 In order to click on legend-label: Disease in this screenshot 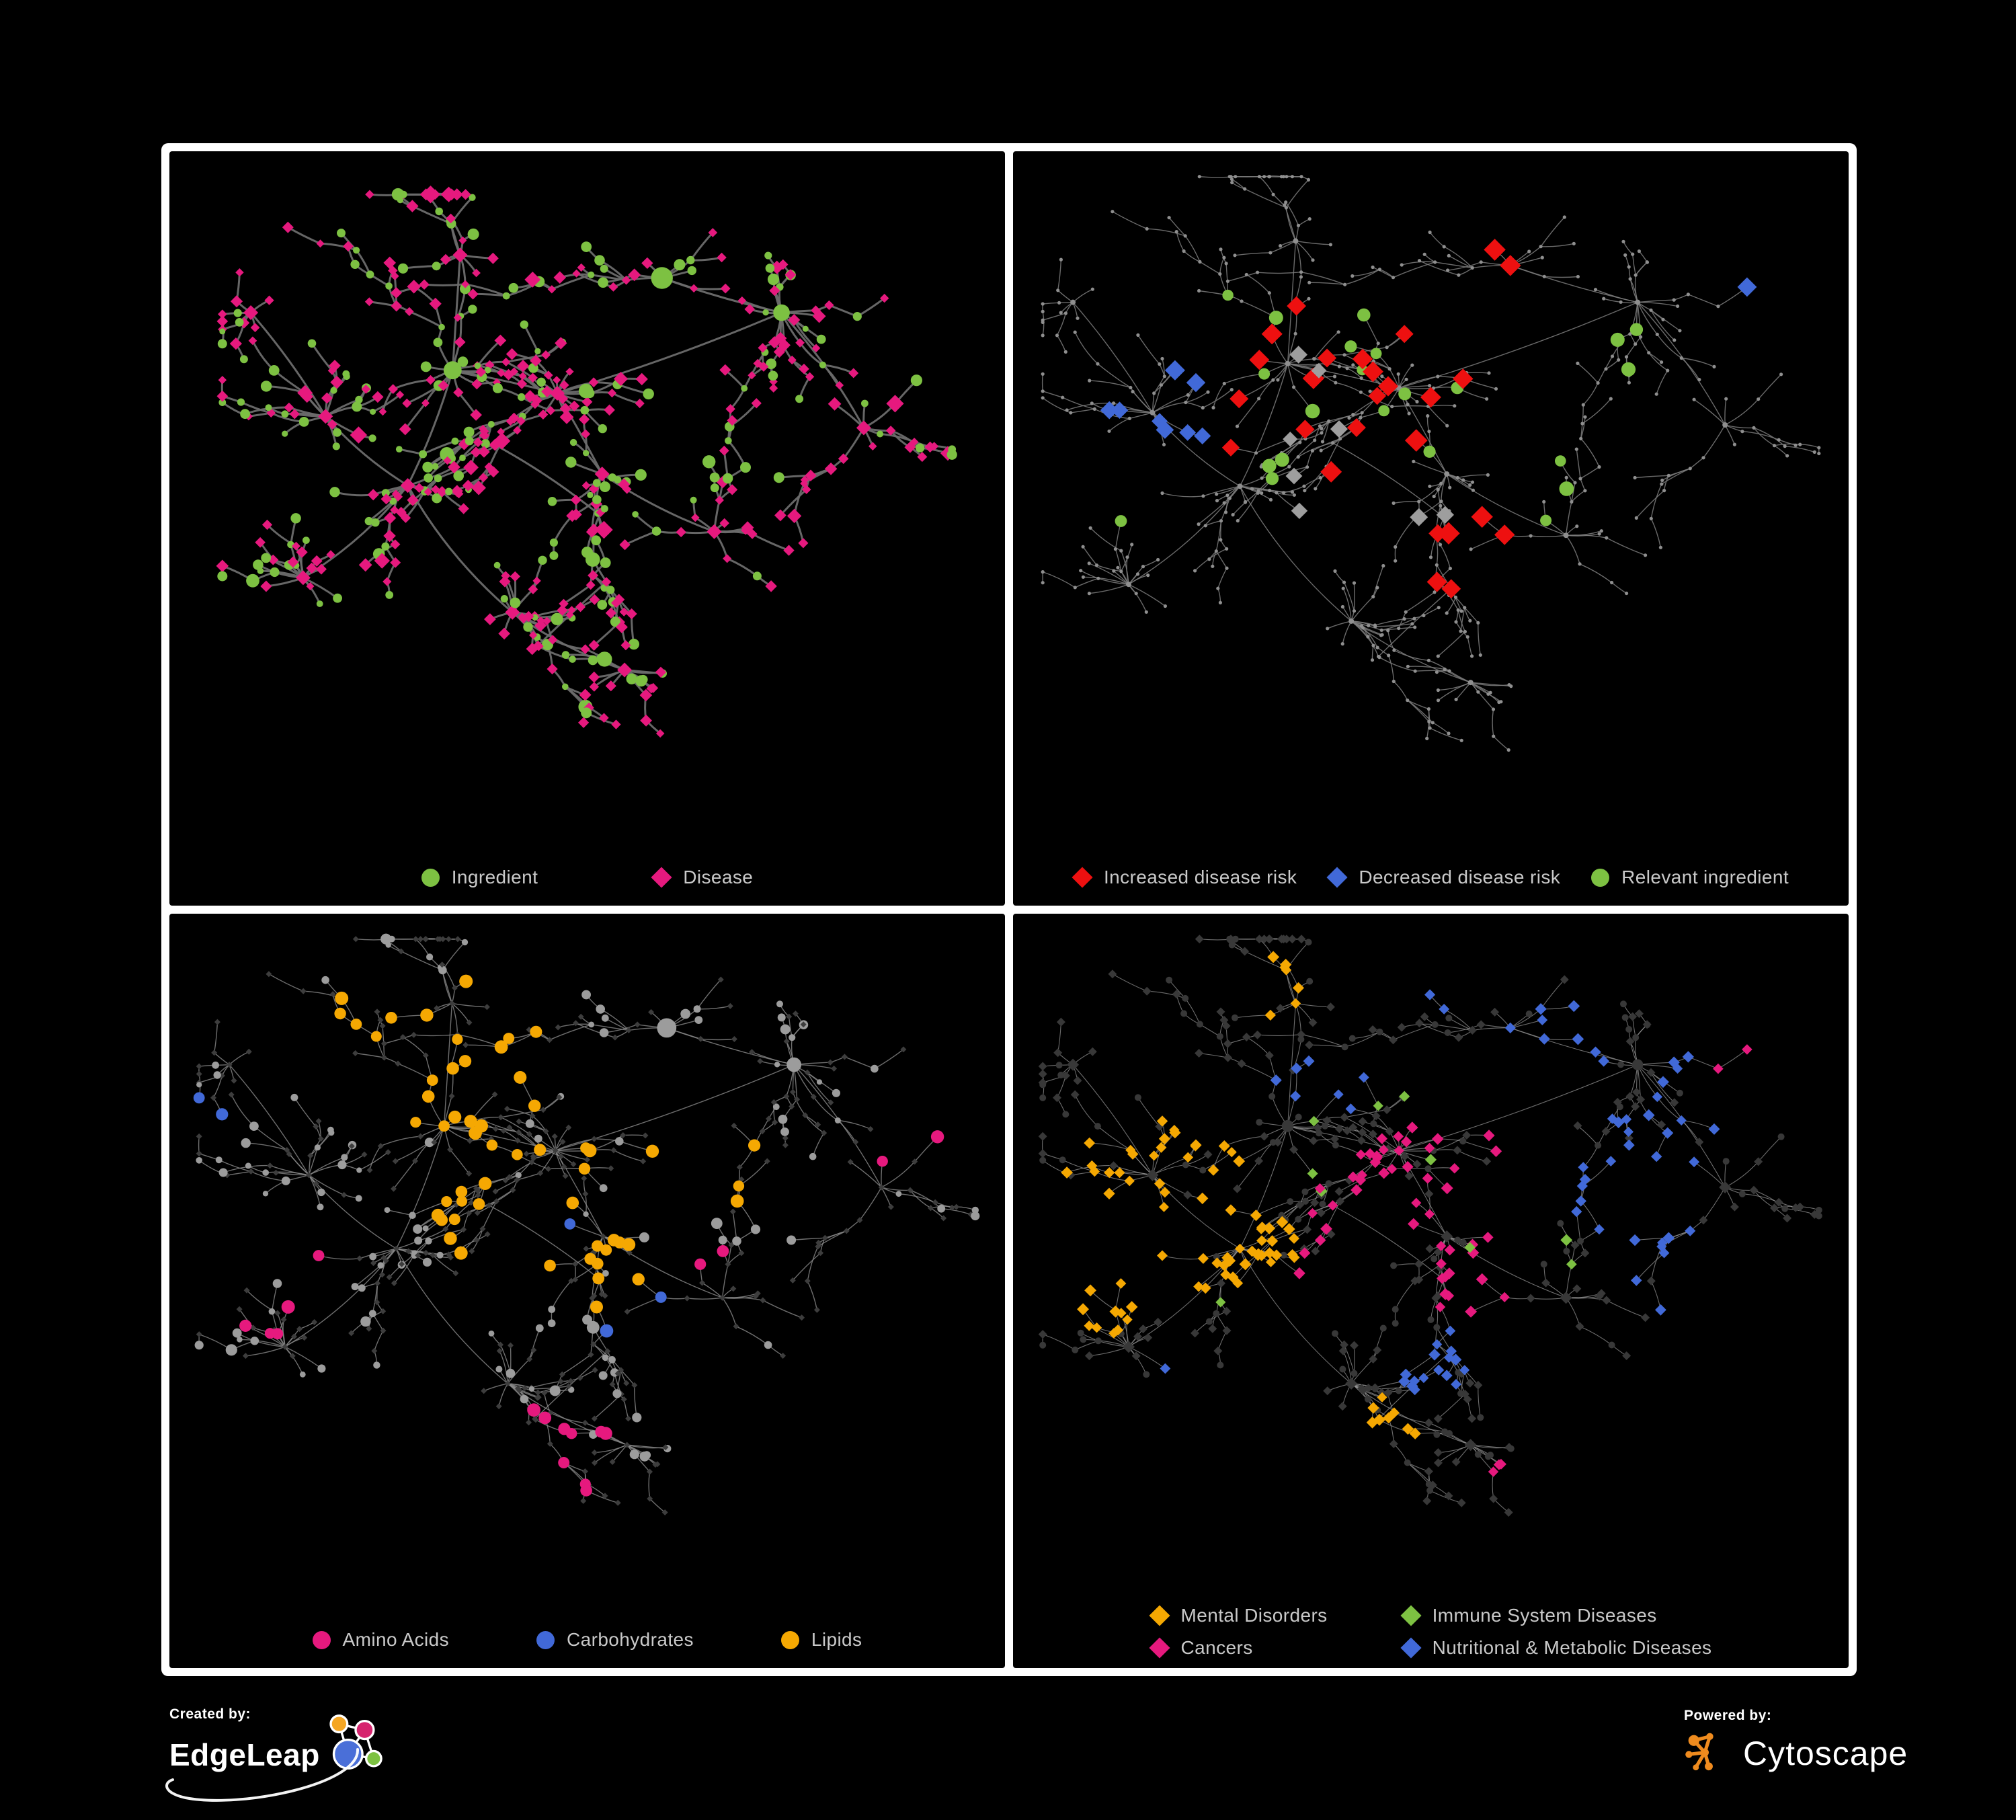, I will do `click(718, 877)`.